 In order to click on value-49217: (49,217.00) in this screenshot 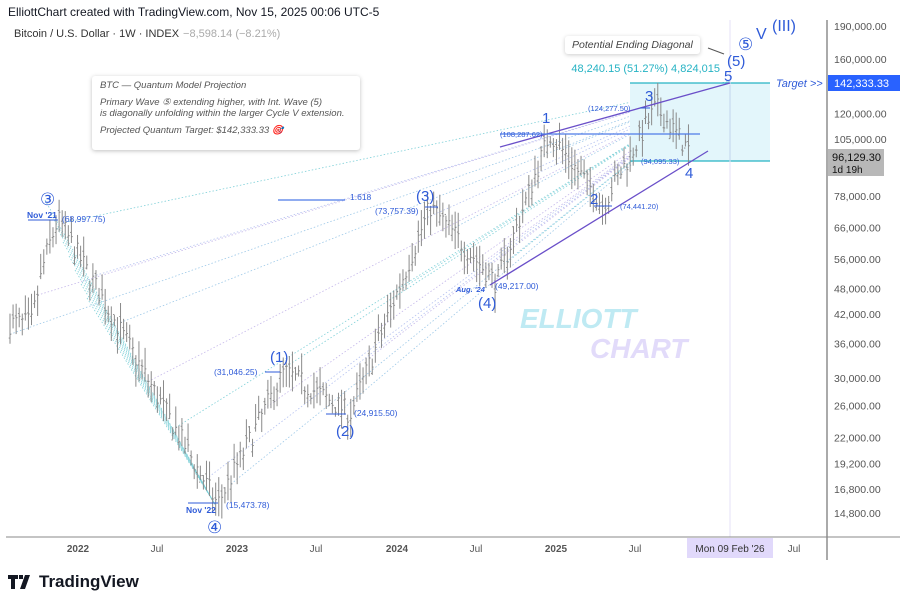, I will do `click(517, 286)`.